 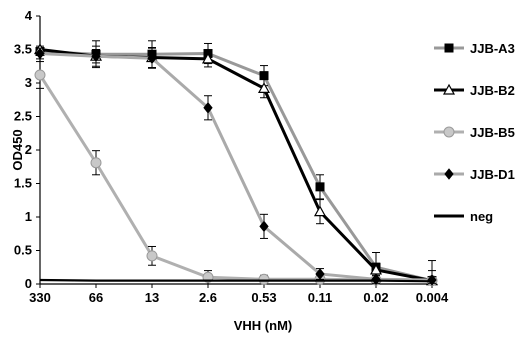 I want to click on y-tick-label: 4, so click(x=29, y=15).